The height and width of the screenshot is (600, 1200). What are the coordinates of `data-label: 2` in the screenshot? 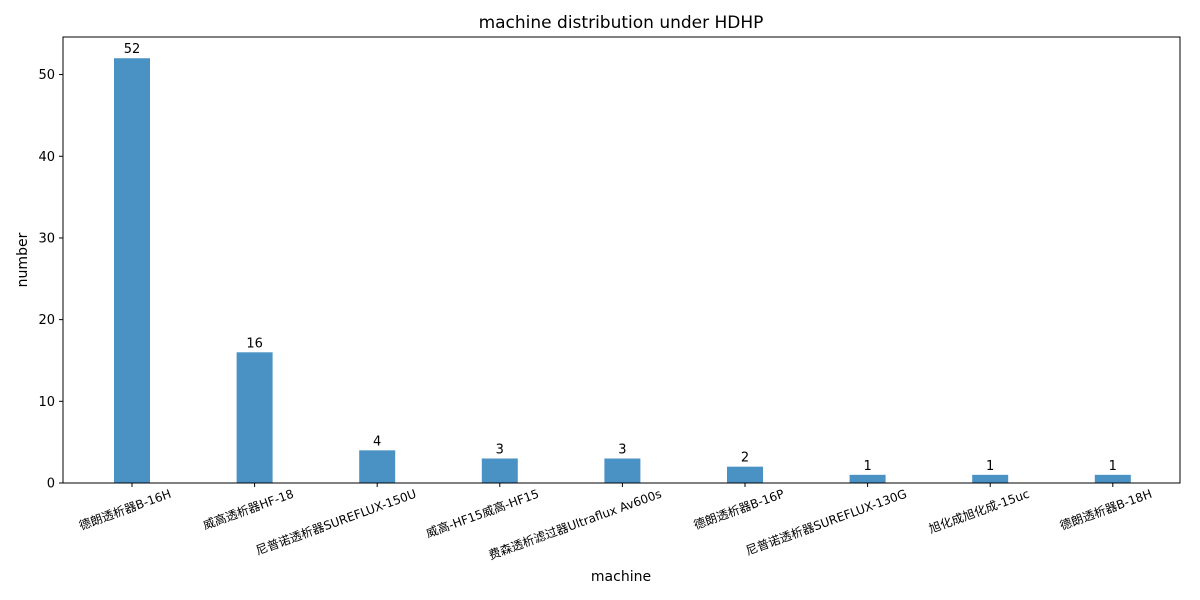 It's located at (745, 458).